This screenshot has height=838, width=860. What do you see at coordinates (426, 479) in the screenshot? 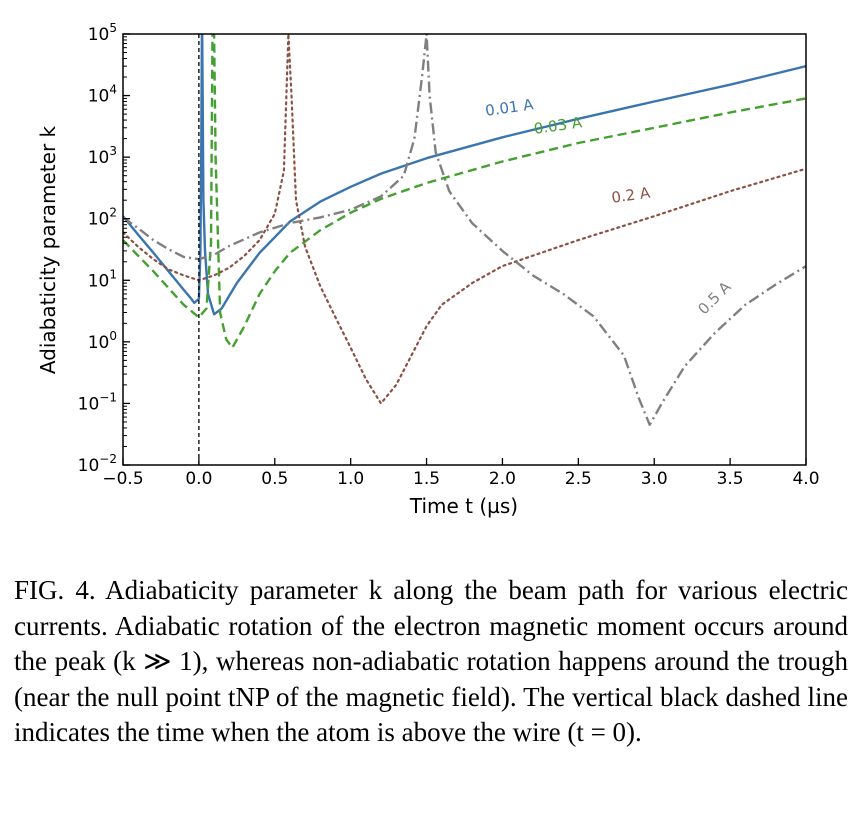
I see `x-tick-label: 1.5` at bounding box center [426, 479].